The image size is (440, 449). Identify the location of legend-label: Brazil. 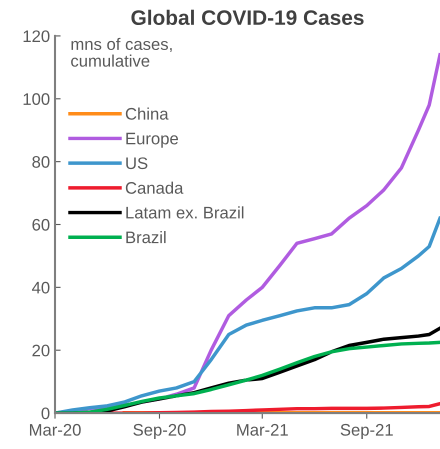
(146, 237).